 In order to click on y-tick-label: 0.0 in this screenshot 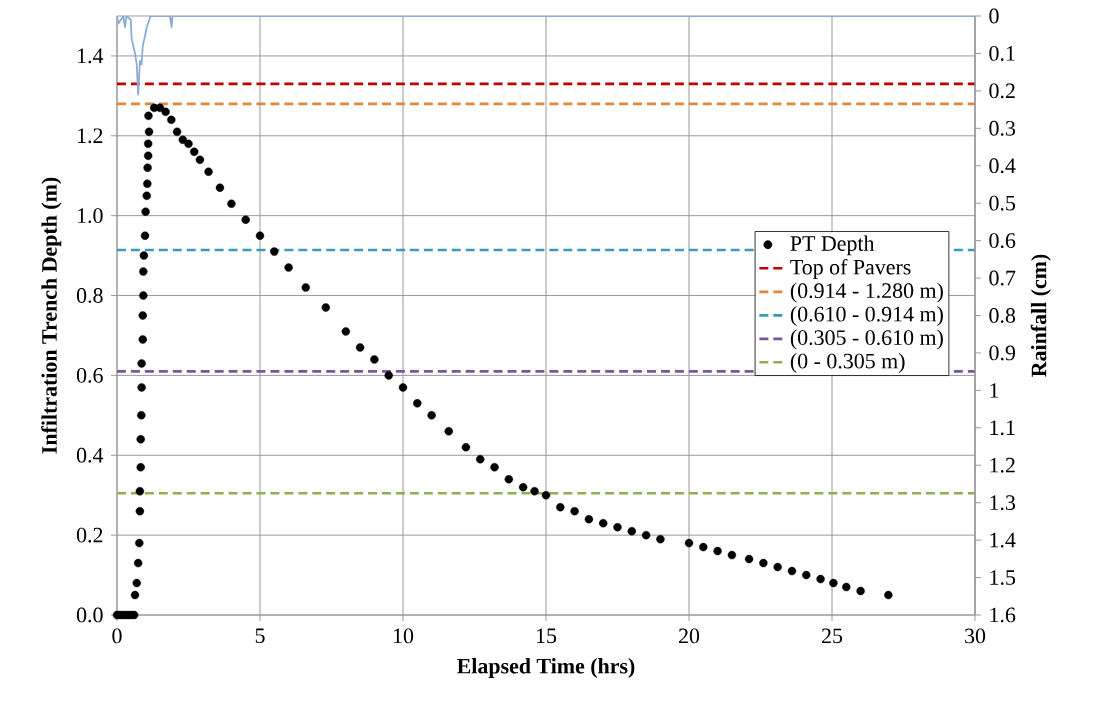, I will do `click(89, 615)`.